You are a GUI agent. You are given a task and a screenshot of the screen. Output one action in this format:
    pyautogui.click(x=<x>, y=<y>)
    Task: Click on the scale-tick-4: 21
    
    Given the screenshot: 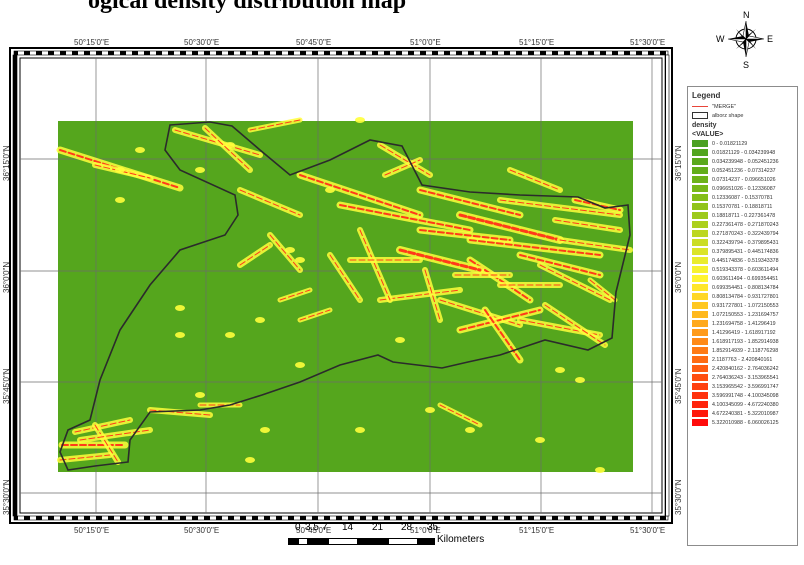 What is the action you would take?
    pyautogui.click(x=378, y=527)
    